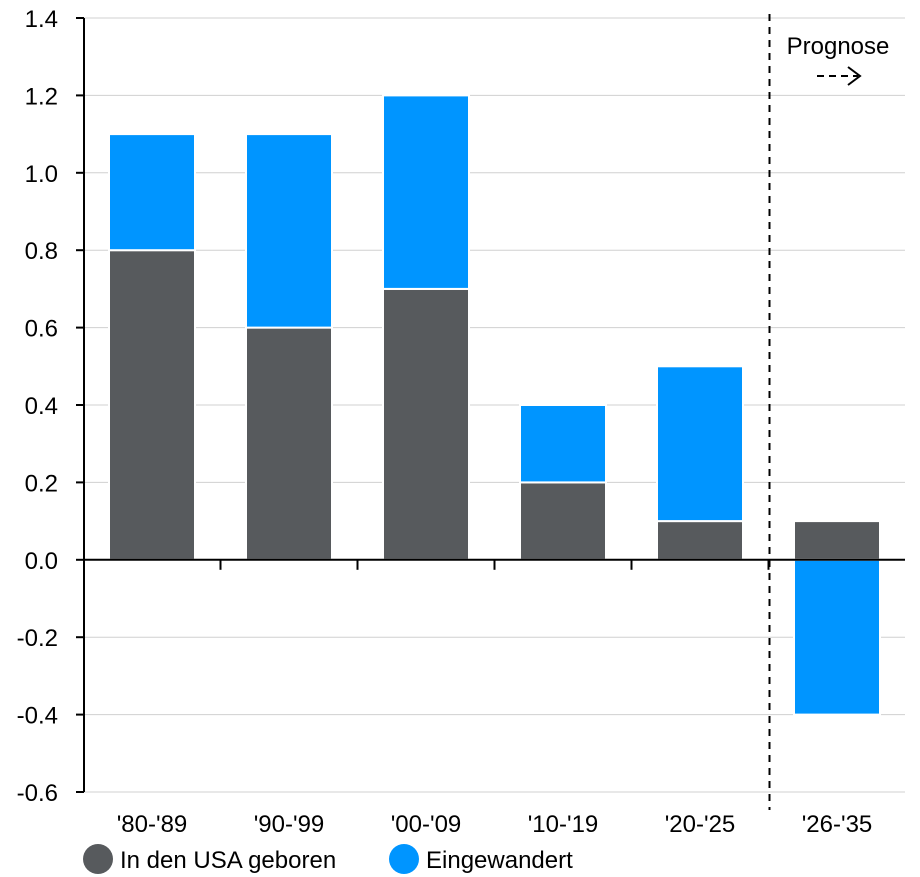 This screenshot has width=920, height=877. What do you see at coordinates (41, 251) in the screenshot?
I see `y-tick-label: 0.8` at bounding box center [41, 251].